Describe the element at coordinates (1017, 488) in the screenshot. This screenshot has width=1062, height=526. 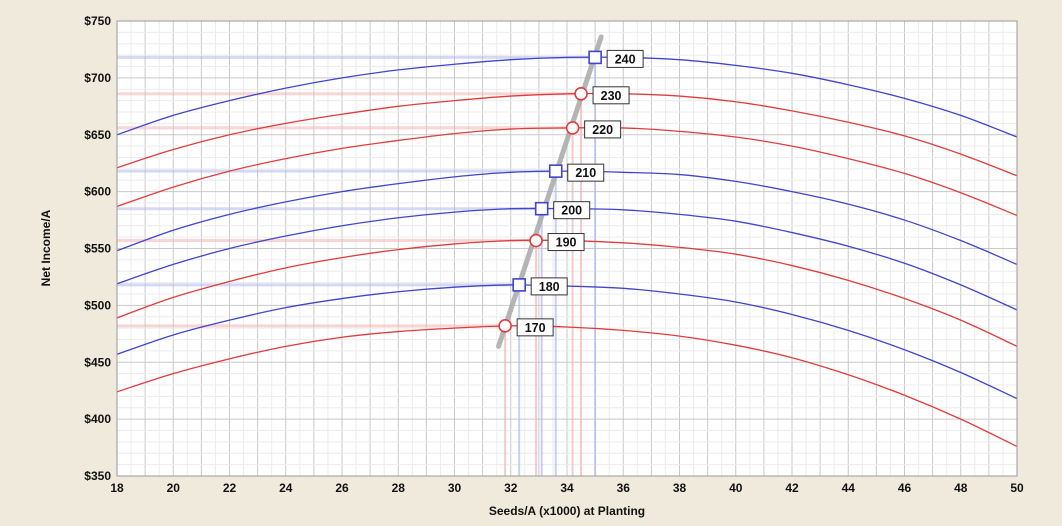
I see `x-tick-label: 50` at that location.